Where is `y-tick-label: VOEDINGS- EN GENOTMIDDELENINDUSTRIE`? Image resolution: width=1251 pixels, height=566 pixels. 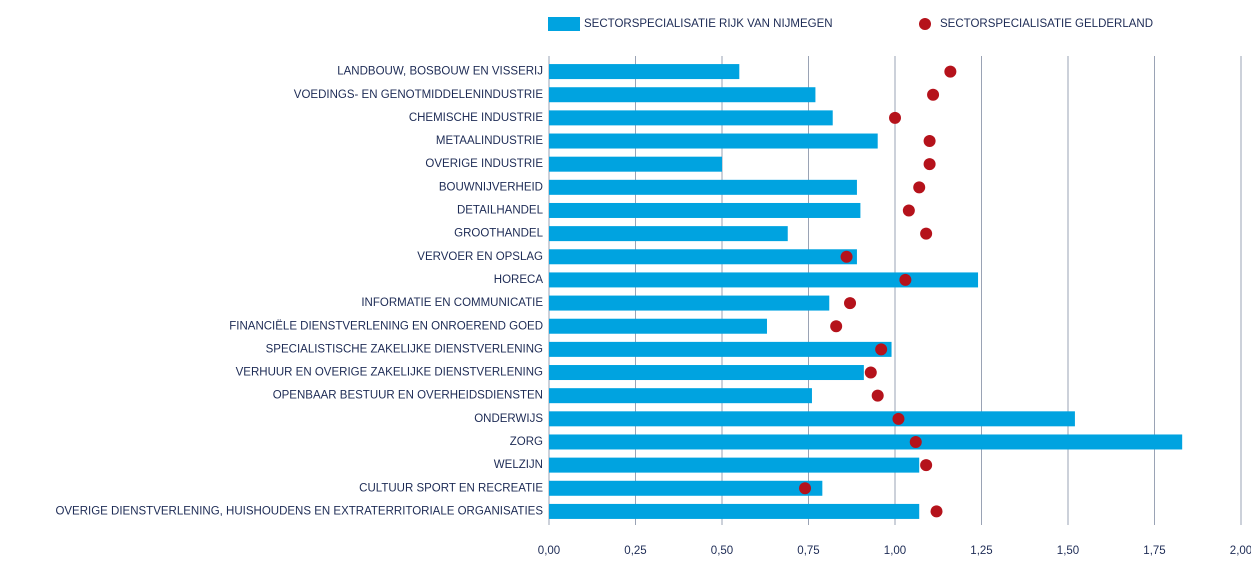
y-tick-label: VOEDINGS- EN GENOTMIDDELENINDUSTRIE is located at coordinates (419, 95).